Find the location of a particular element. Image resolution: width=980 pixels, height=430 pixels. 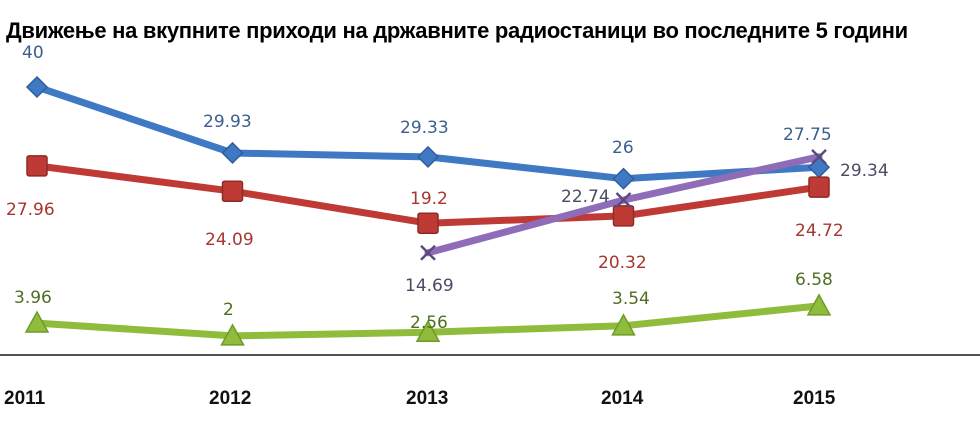

x-tick-label-2011: 2011 is located at coordinates (25, 398).